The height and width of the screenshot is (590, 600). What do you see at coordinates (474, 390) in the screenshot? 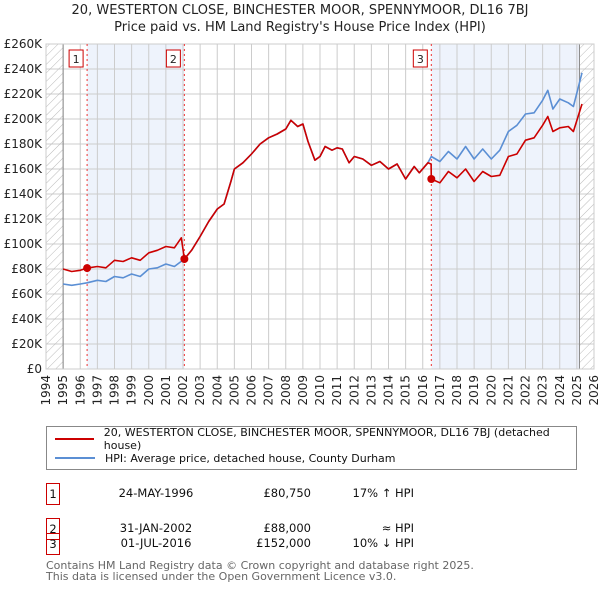
I see `x-tick-label: 2019` at bounding box center [474, 390].